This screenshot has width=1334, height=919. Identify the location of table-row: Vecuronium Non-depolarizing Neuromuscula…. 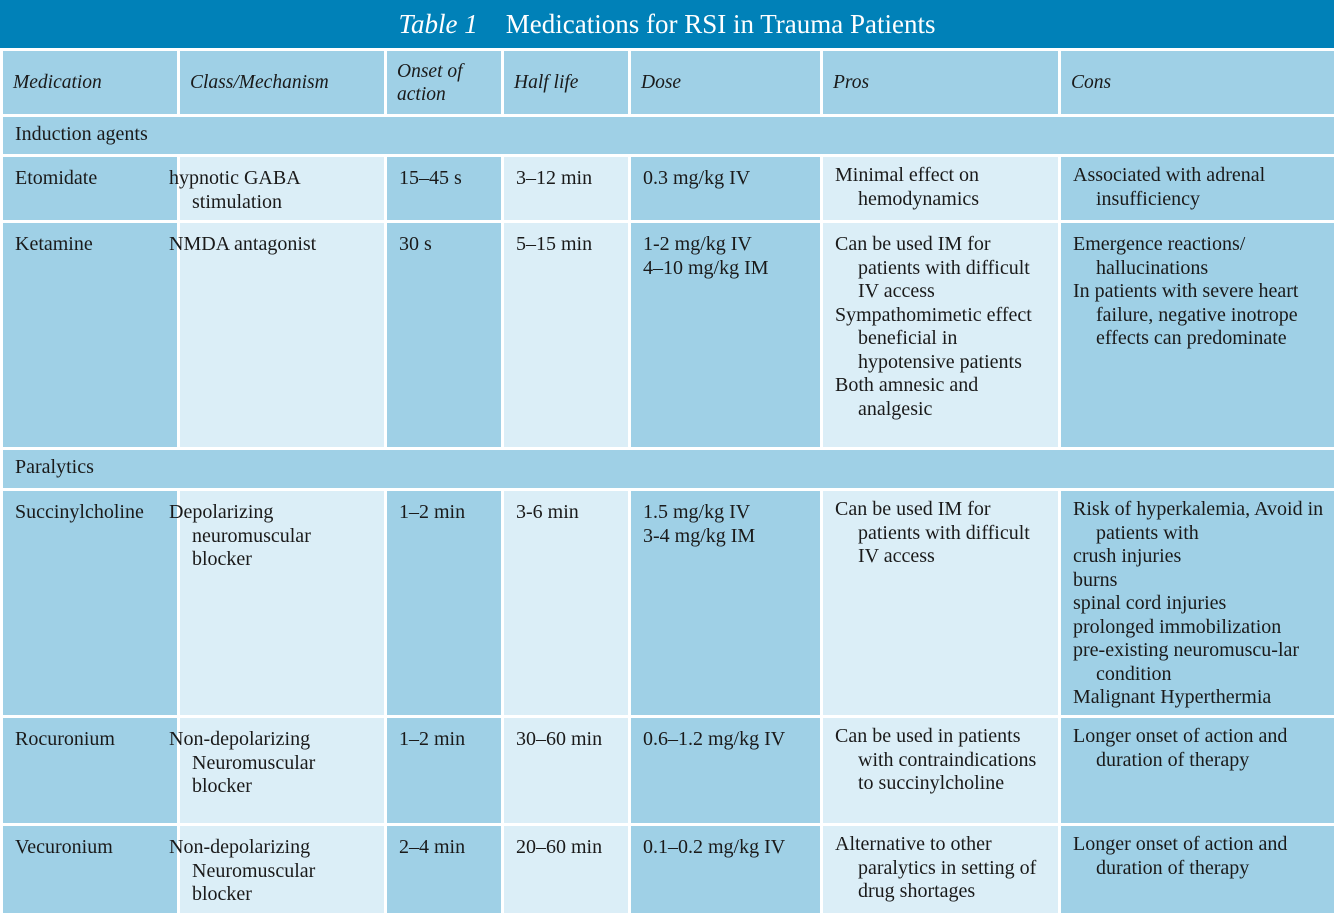
(667, 869).